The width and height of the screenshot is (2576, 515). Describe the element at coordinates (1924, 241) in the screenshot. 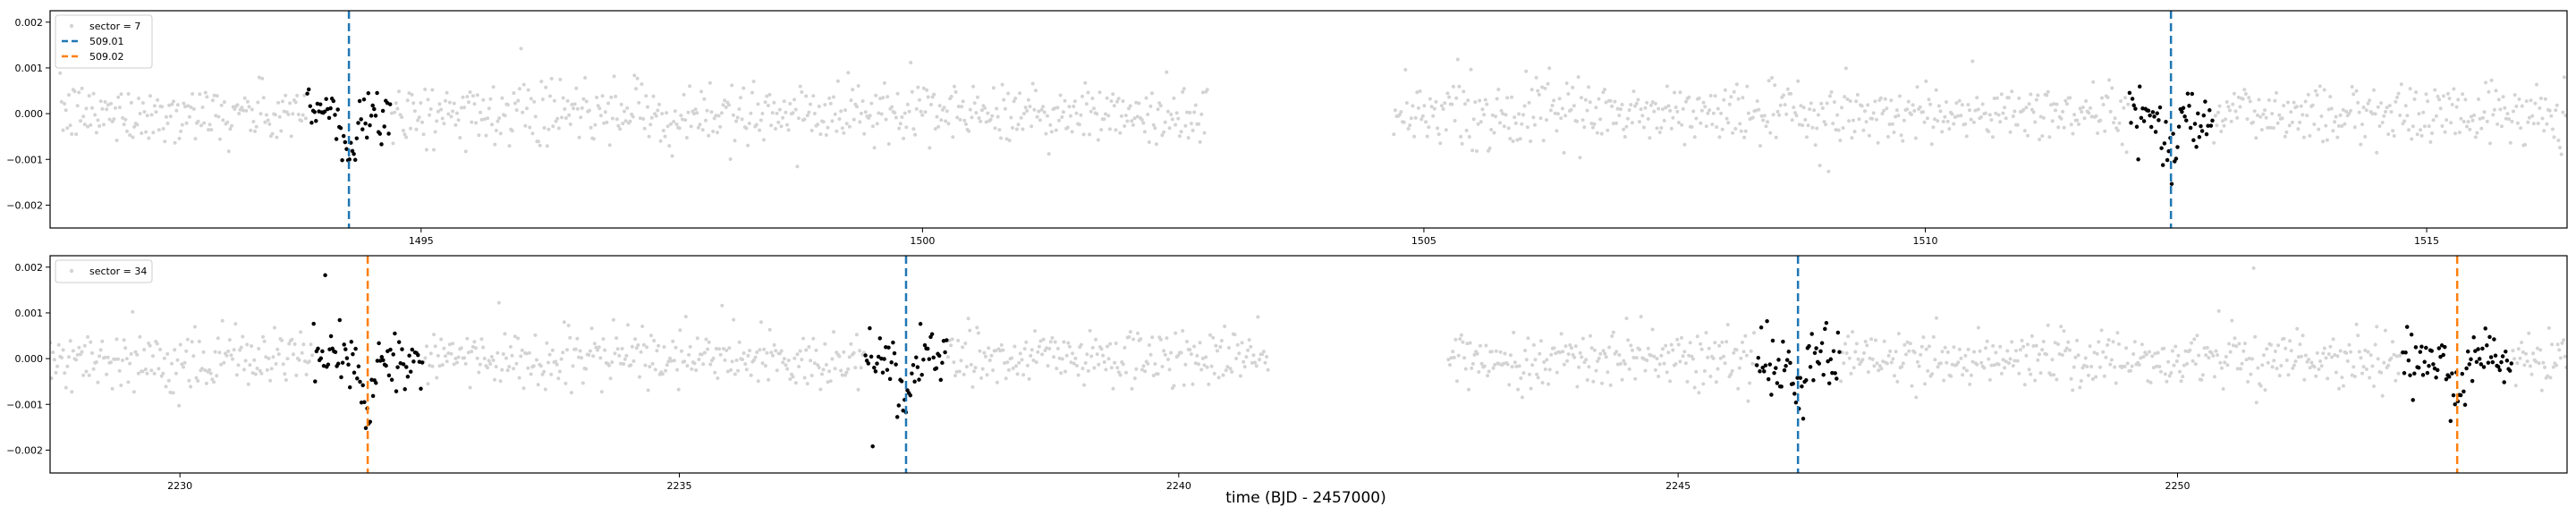

I see `x-tick-label: 1510` at that location.